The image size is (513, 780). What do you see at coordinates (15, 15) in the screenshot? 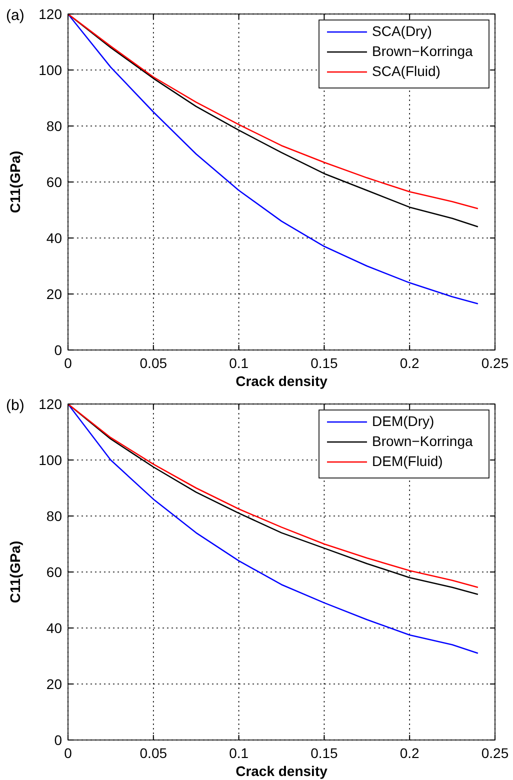
I see `text: (a)` at bounding box center [15, 15].